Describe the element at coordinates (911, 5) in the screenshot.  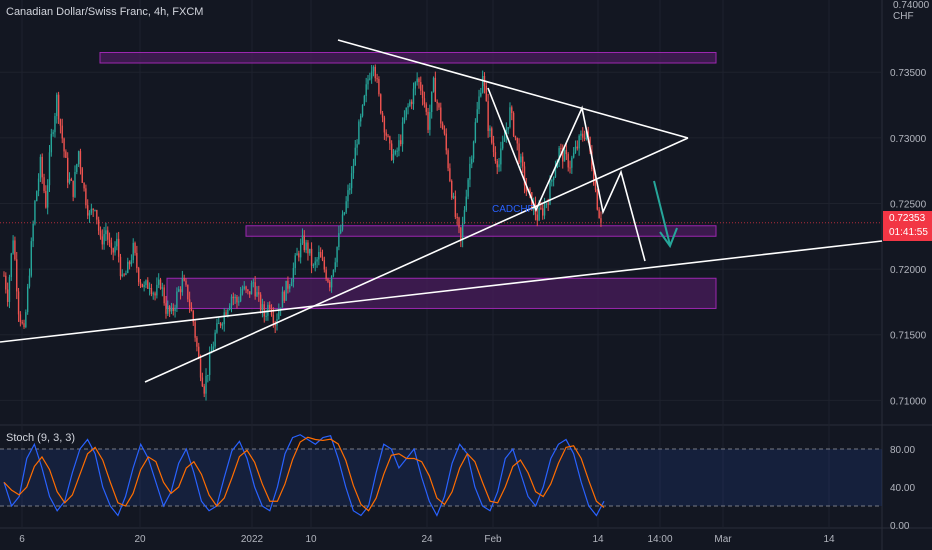
I see `top-price-label: 0.74000` at that location.